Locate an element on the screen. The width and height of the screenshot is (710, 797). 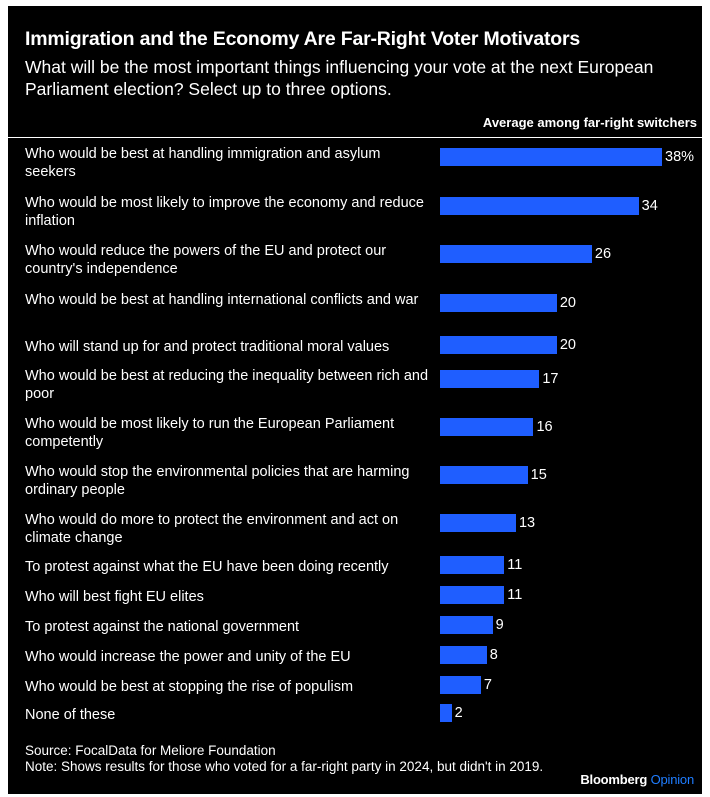
value-label: 7 is located at coordinates (487, 685).